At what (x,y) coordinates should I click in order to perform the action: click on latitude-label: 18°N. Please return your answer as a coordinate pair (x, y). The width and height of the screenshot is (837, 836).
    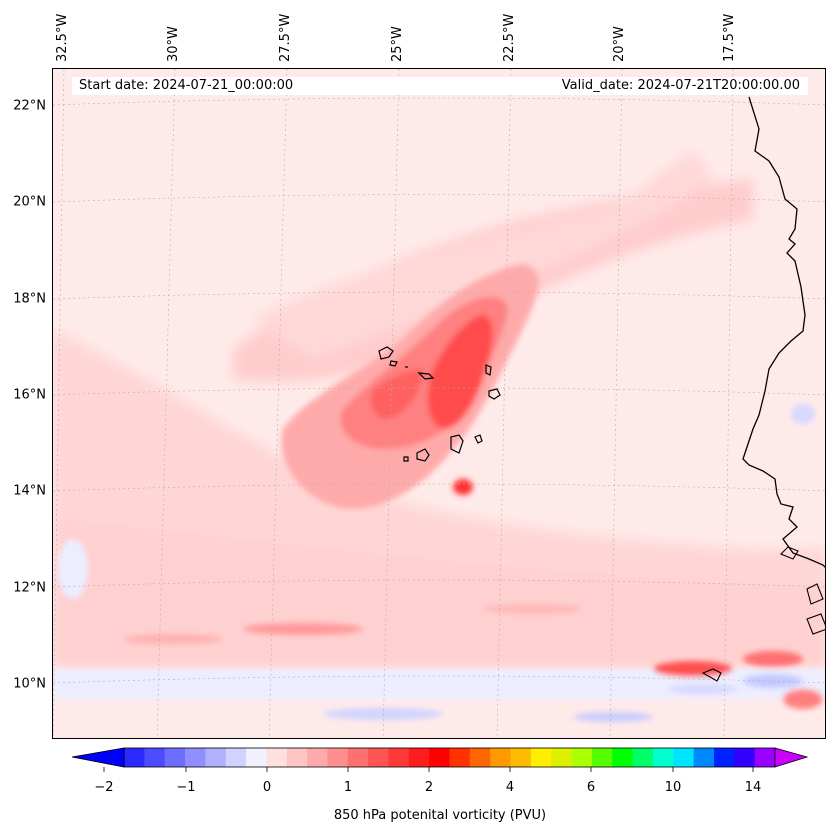
    Looking at the image, I should click on (29, 299).